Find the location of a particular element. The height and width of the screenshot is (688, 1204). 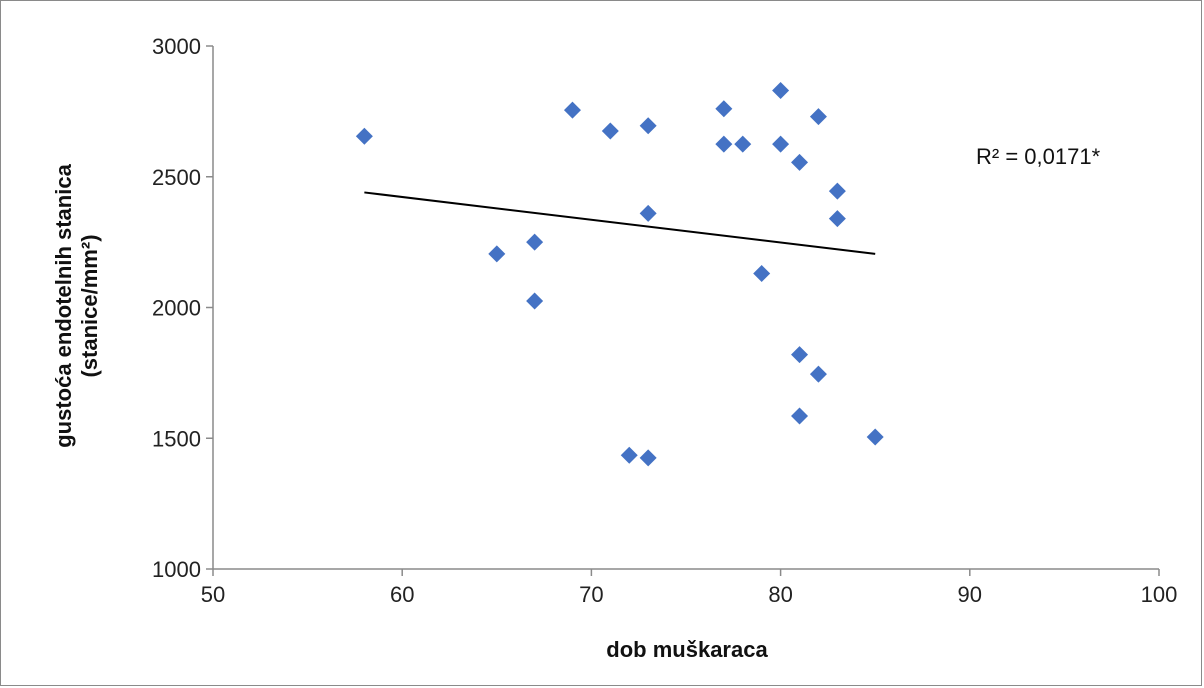

y-tick-label: 2000 is located at coordinates (176, 308).